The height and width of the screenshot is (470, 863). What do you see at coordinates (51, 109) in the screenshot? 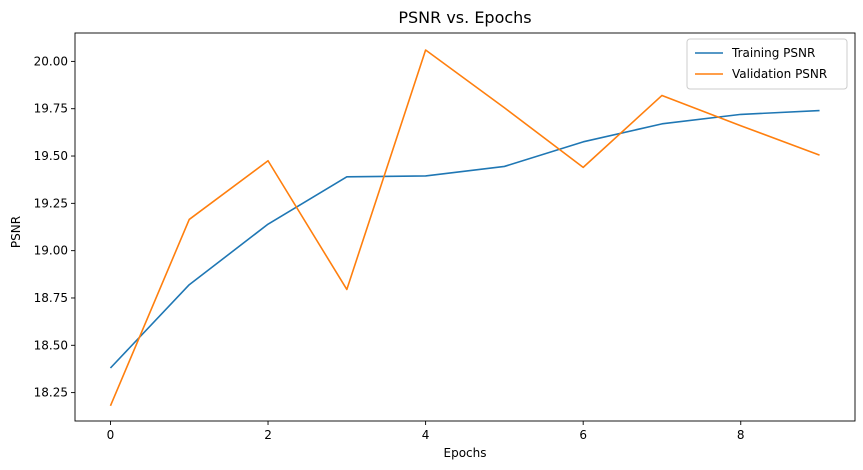
I see `y-tick-label: 19.75` at bounding box center [51, 109].